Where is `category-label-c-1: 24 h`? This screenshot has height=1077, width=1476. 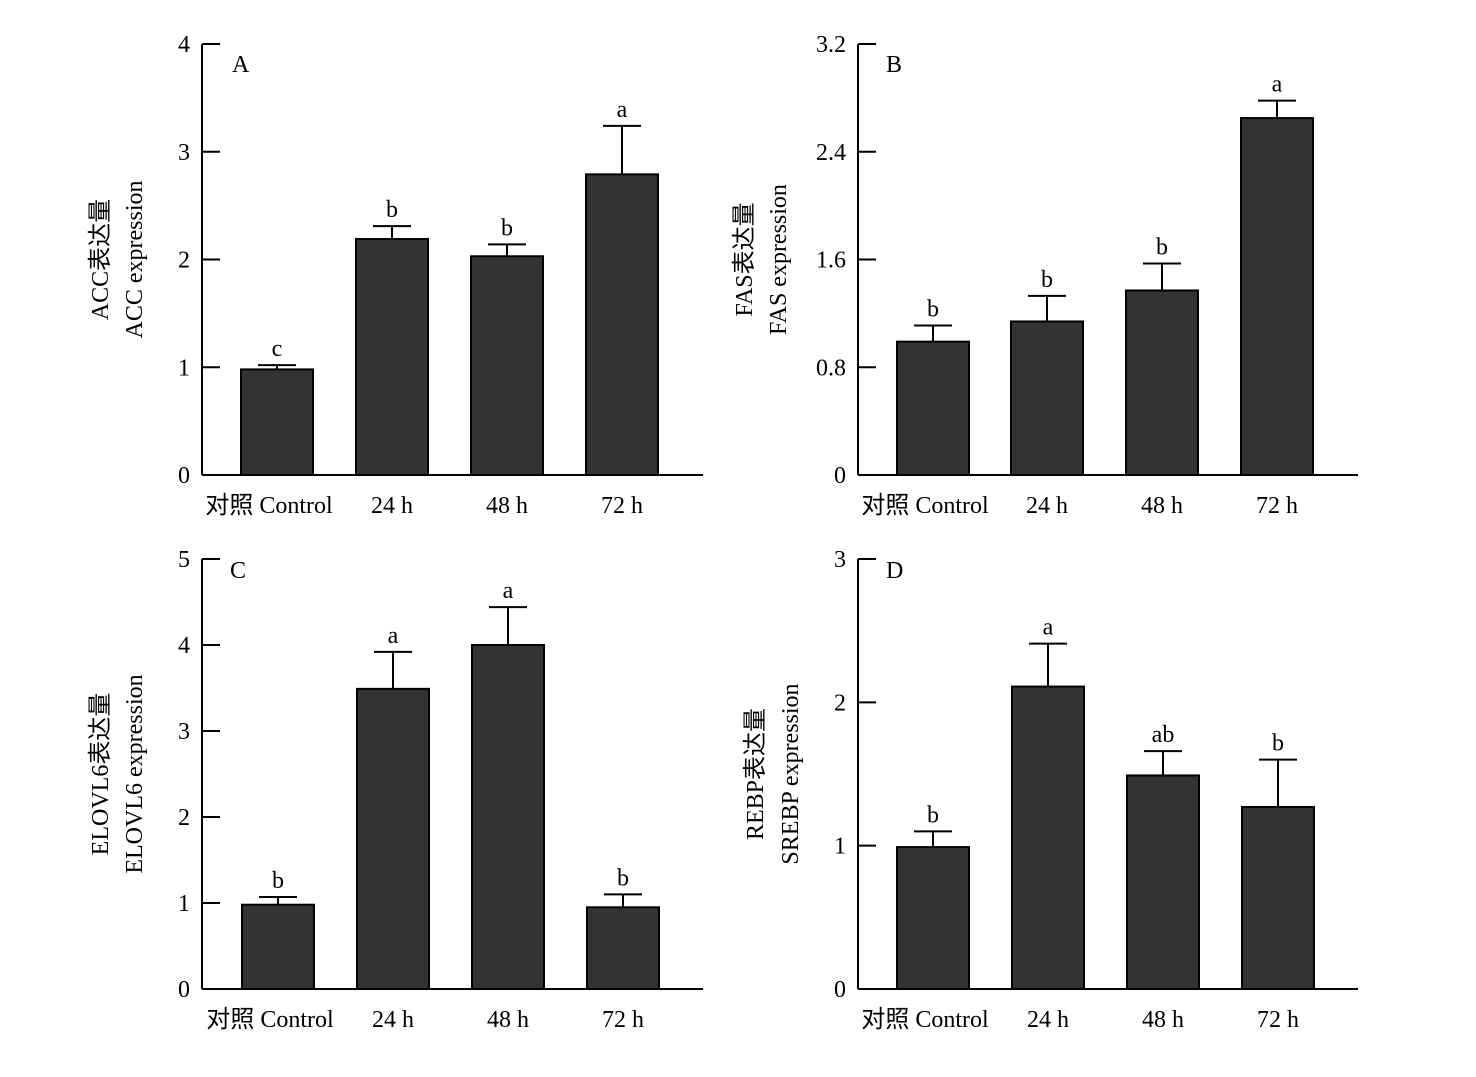
category-label-c-1: 24 h is located at coordinates (393, 1020).